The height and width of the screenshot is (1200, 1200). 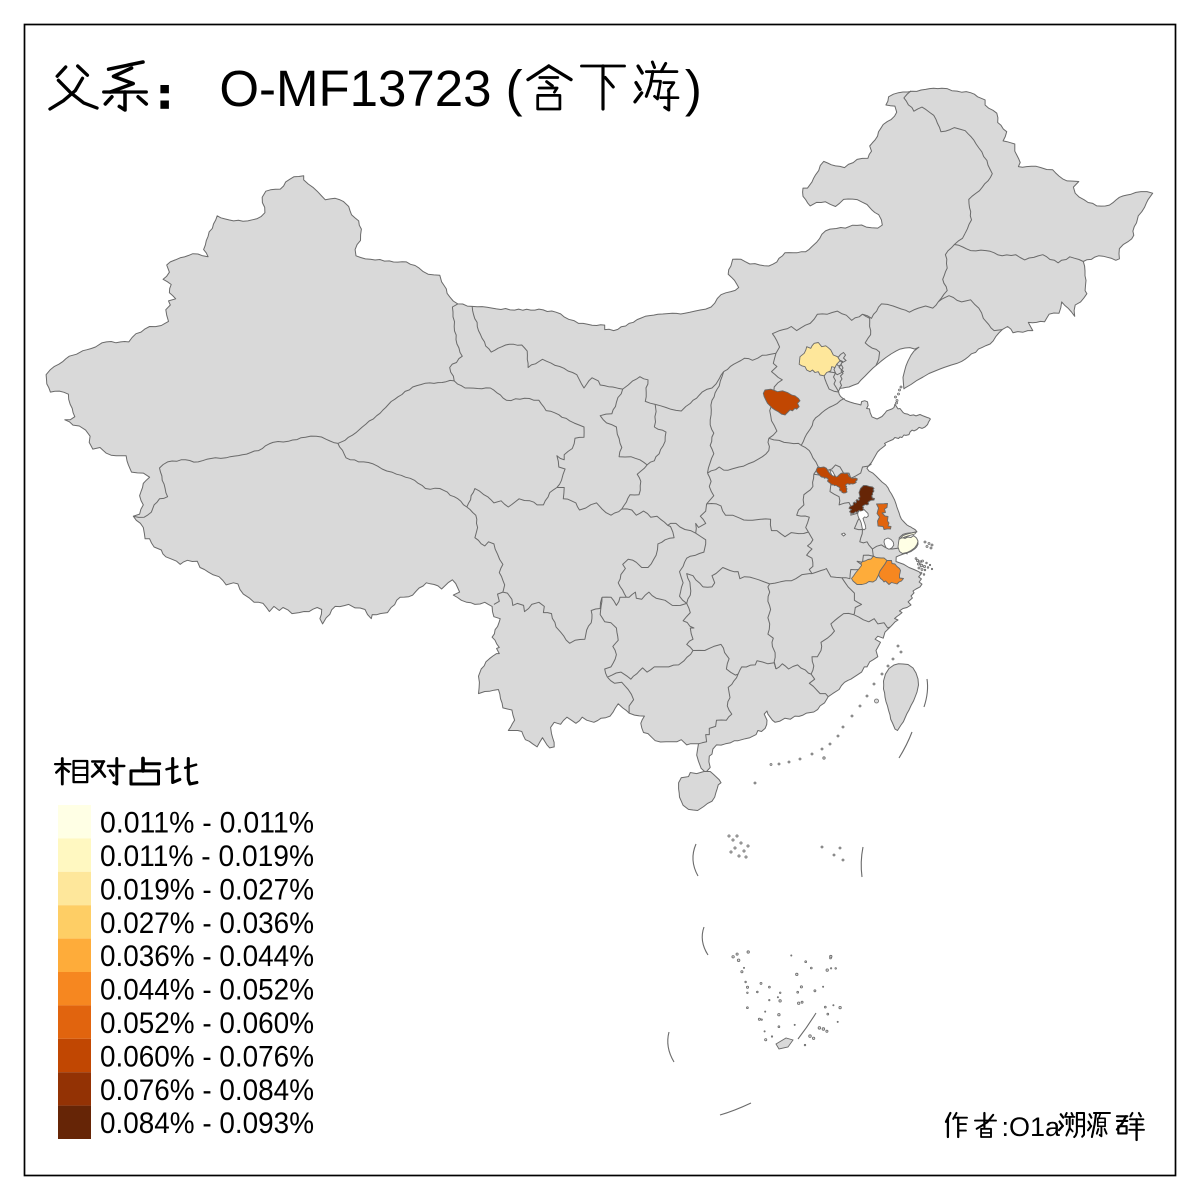 I want to click on svg-text: 0.011% - 0.011%, so click(x=207, y=823).